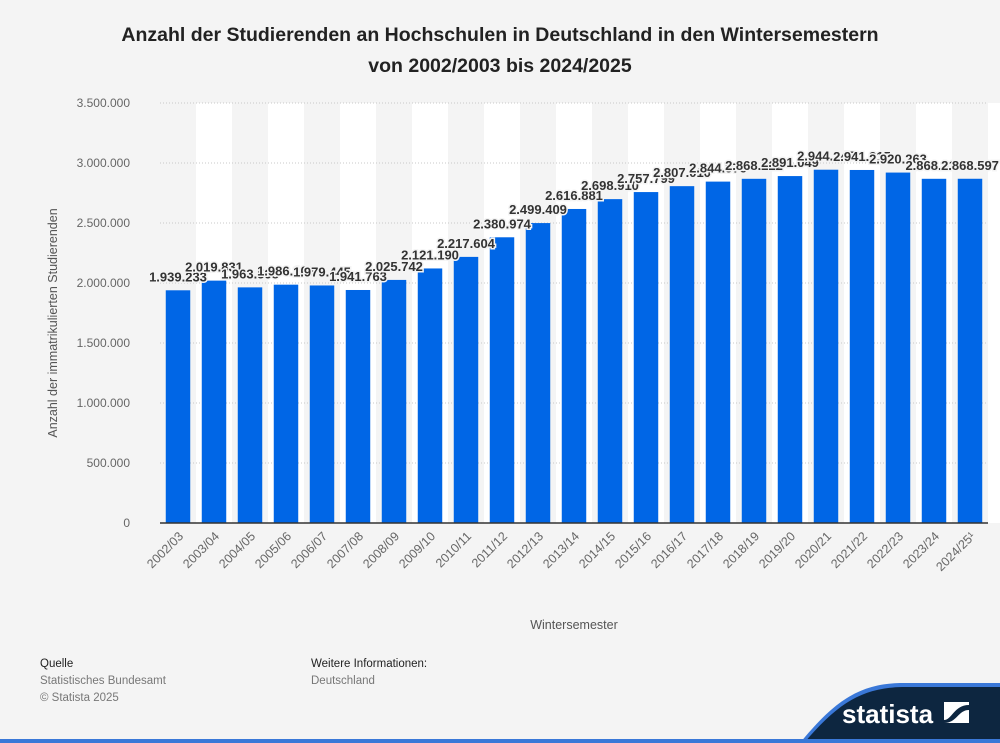 The width and height of the screenshot is (1000, 743). I want to click on data-label: 2.868.597, so click(970, 165).